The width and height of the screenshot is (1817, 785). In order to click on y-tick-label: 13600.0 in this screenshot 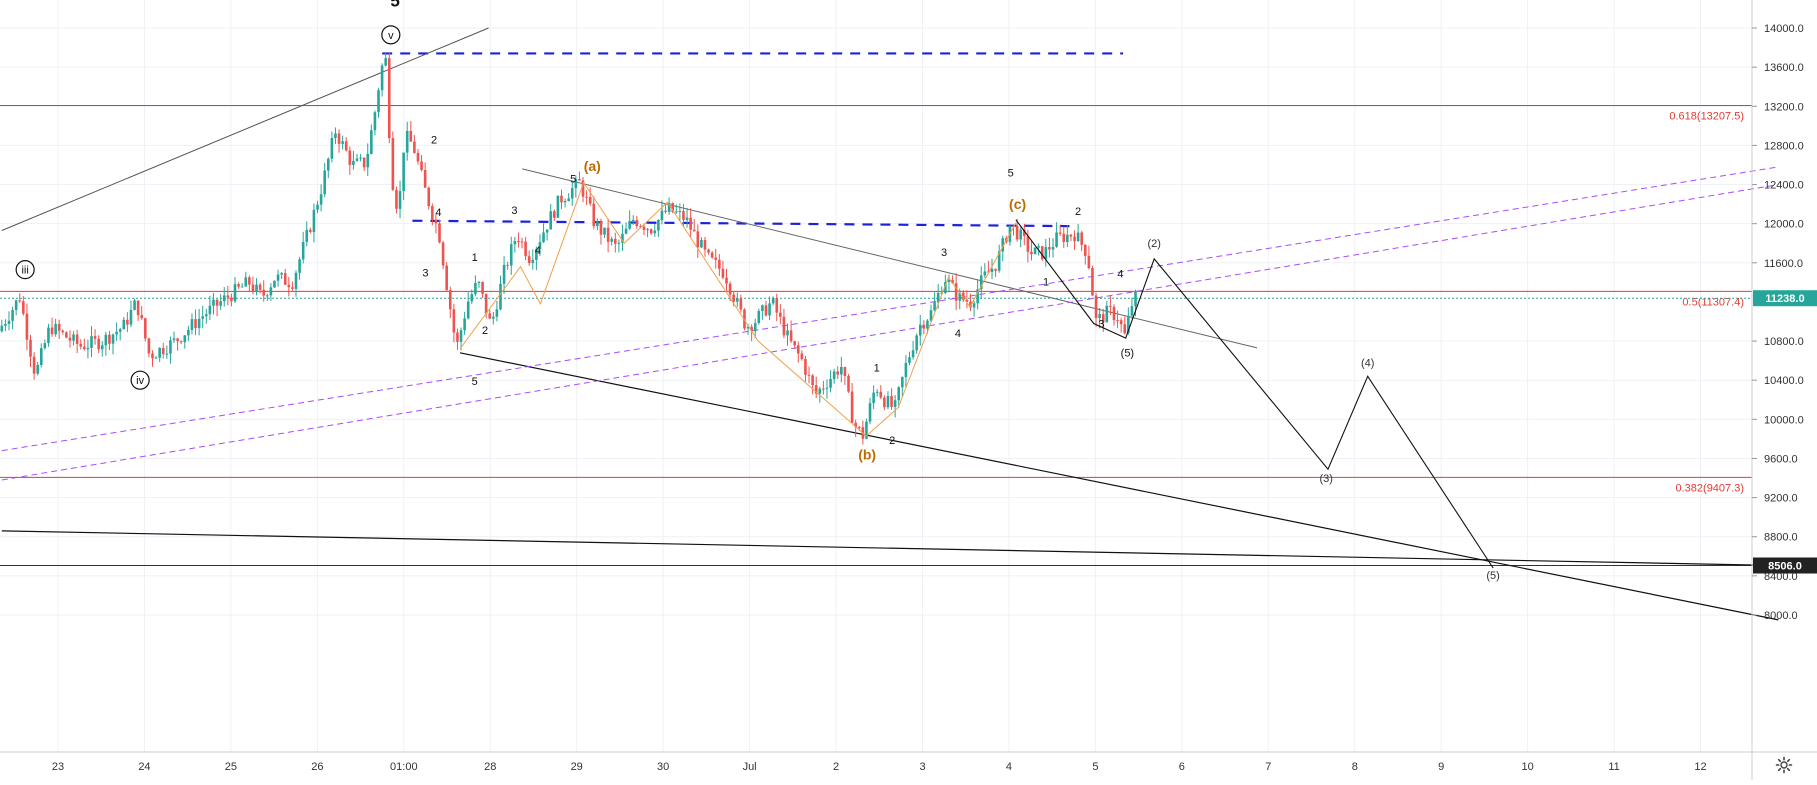, I will do `click(1784, 68)`.